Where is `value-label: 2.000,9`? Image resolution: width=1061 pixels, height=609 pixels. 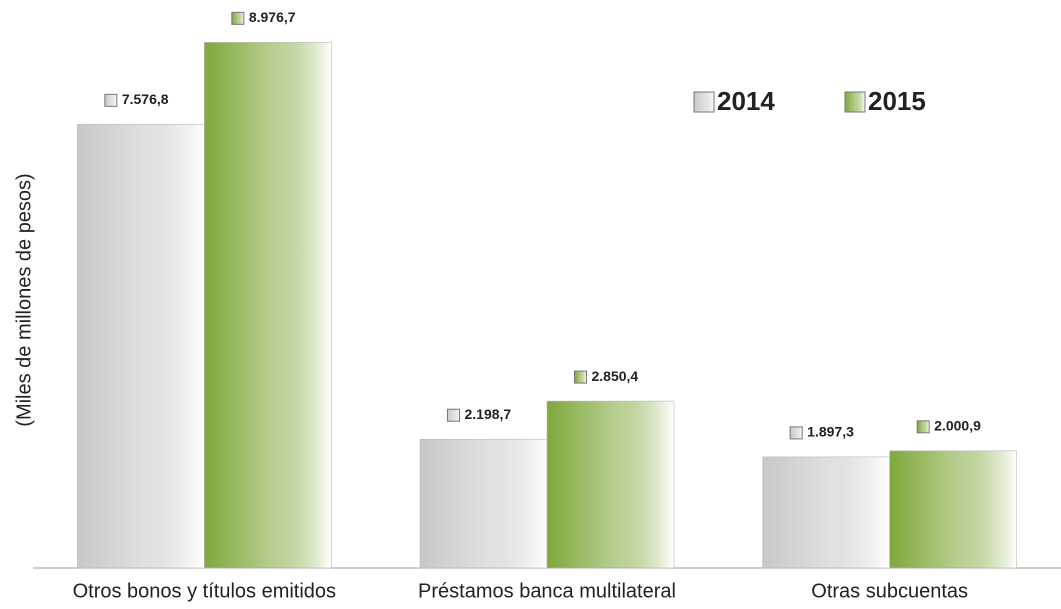
value-label: 2.000,9 is located at coordinates (957, 426).